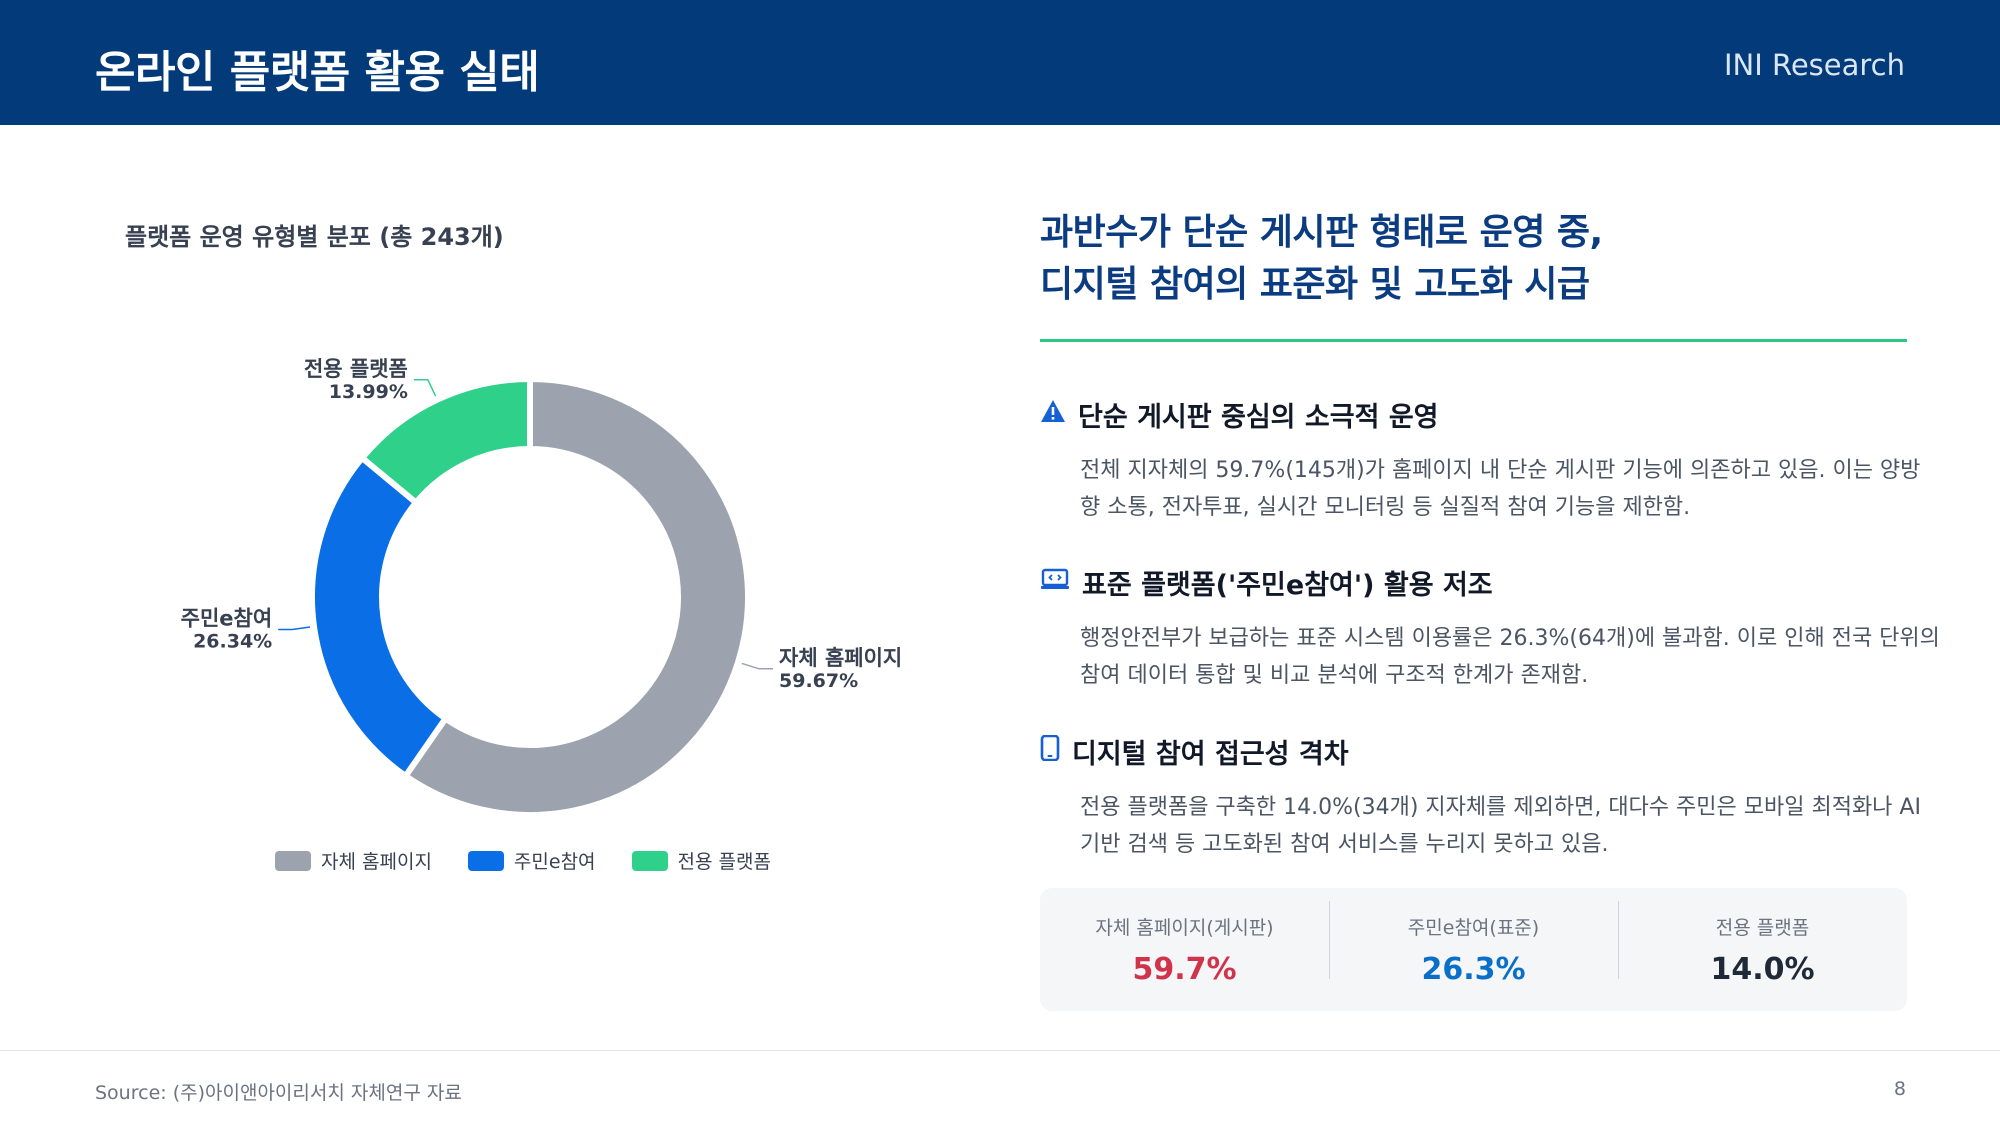 Image resolution: width=2000 pixels, height=1125 pixels. Describe the element at coordinates (818, 681) in the screenshot. I see `slice-value-homepage: 59.67%` at that location.